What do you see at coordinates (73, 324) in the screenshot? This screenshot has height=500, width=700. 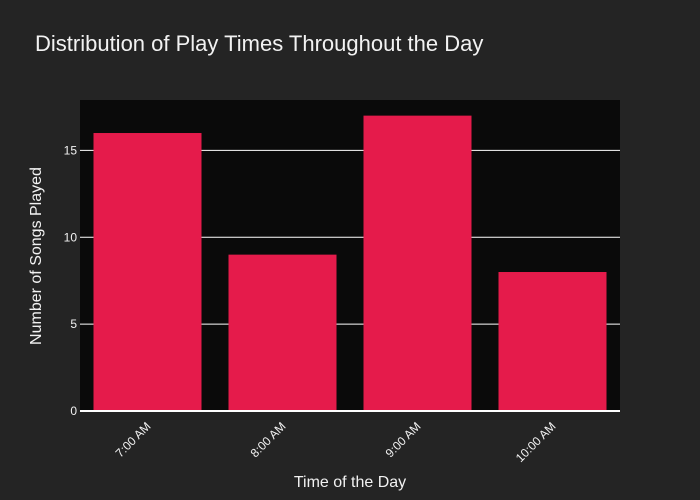 I see `y-tick-label: 5` at bounding box center [73, 324].